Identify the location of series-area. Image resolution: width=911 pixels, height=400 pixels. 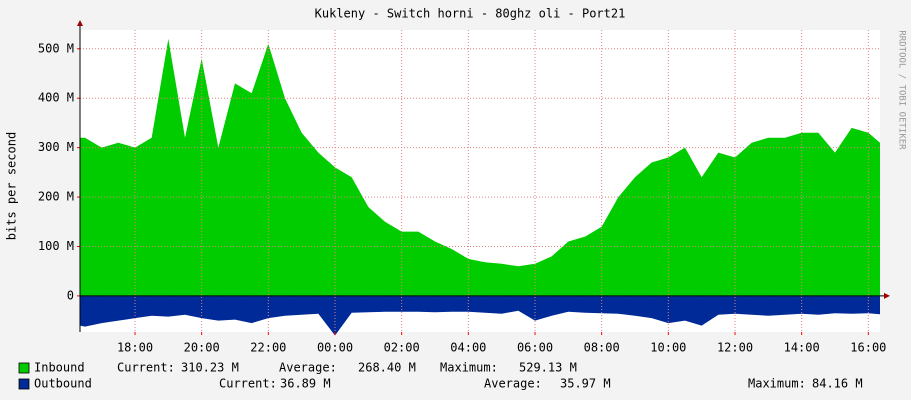
(480, 315).